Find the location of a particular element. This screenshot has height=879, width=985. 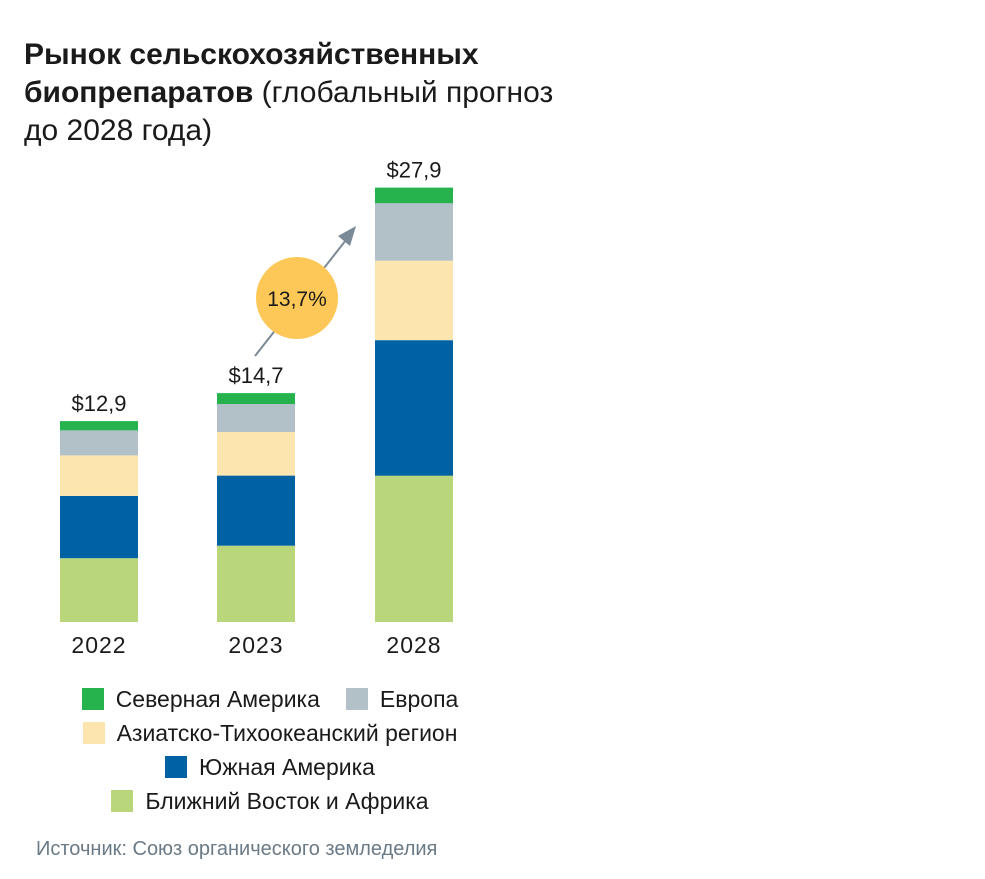

growth-arrow-head is located at coordinates (347, 236).